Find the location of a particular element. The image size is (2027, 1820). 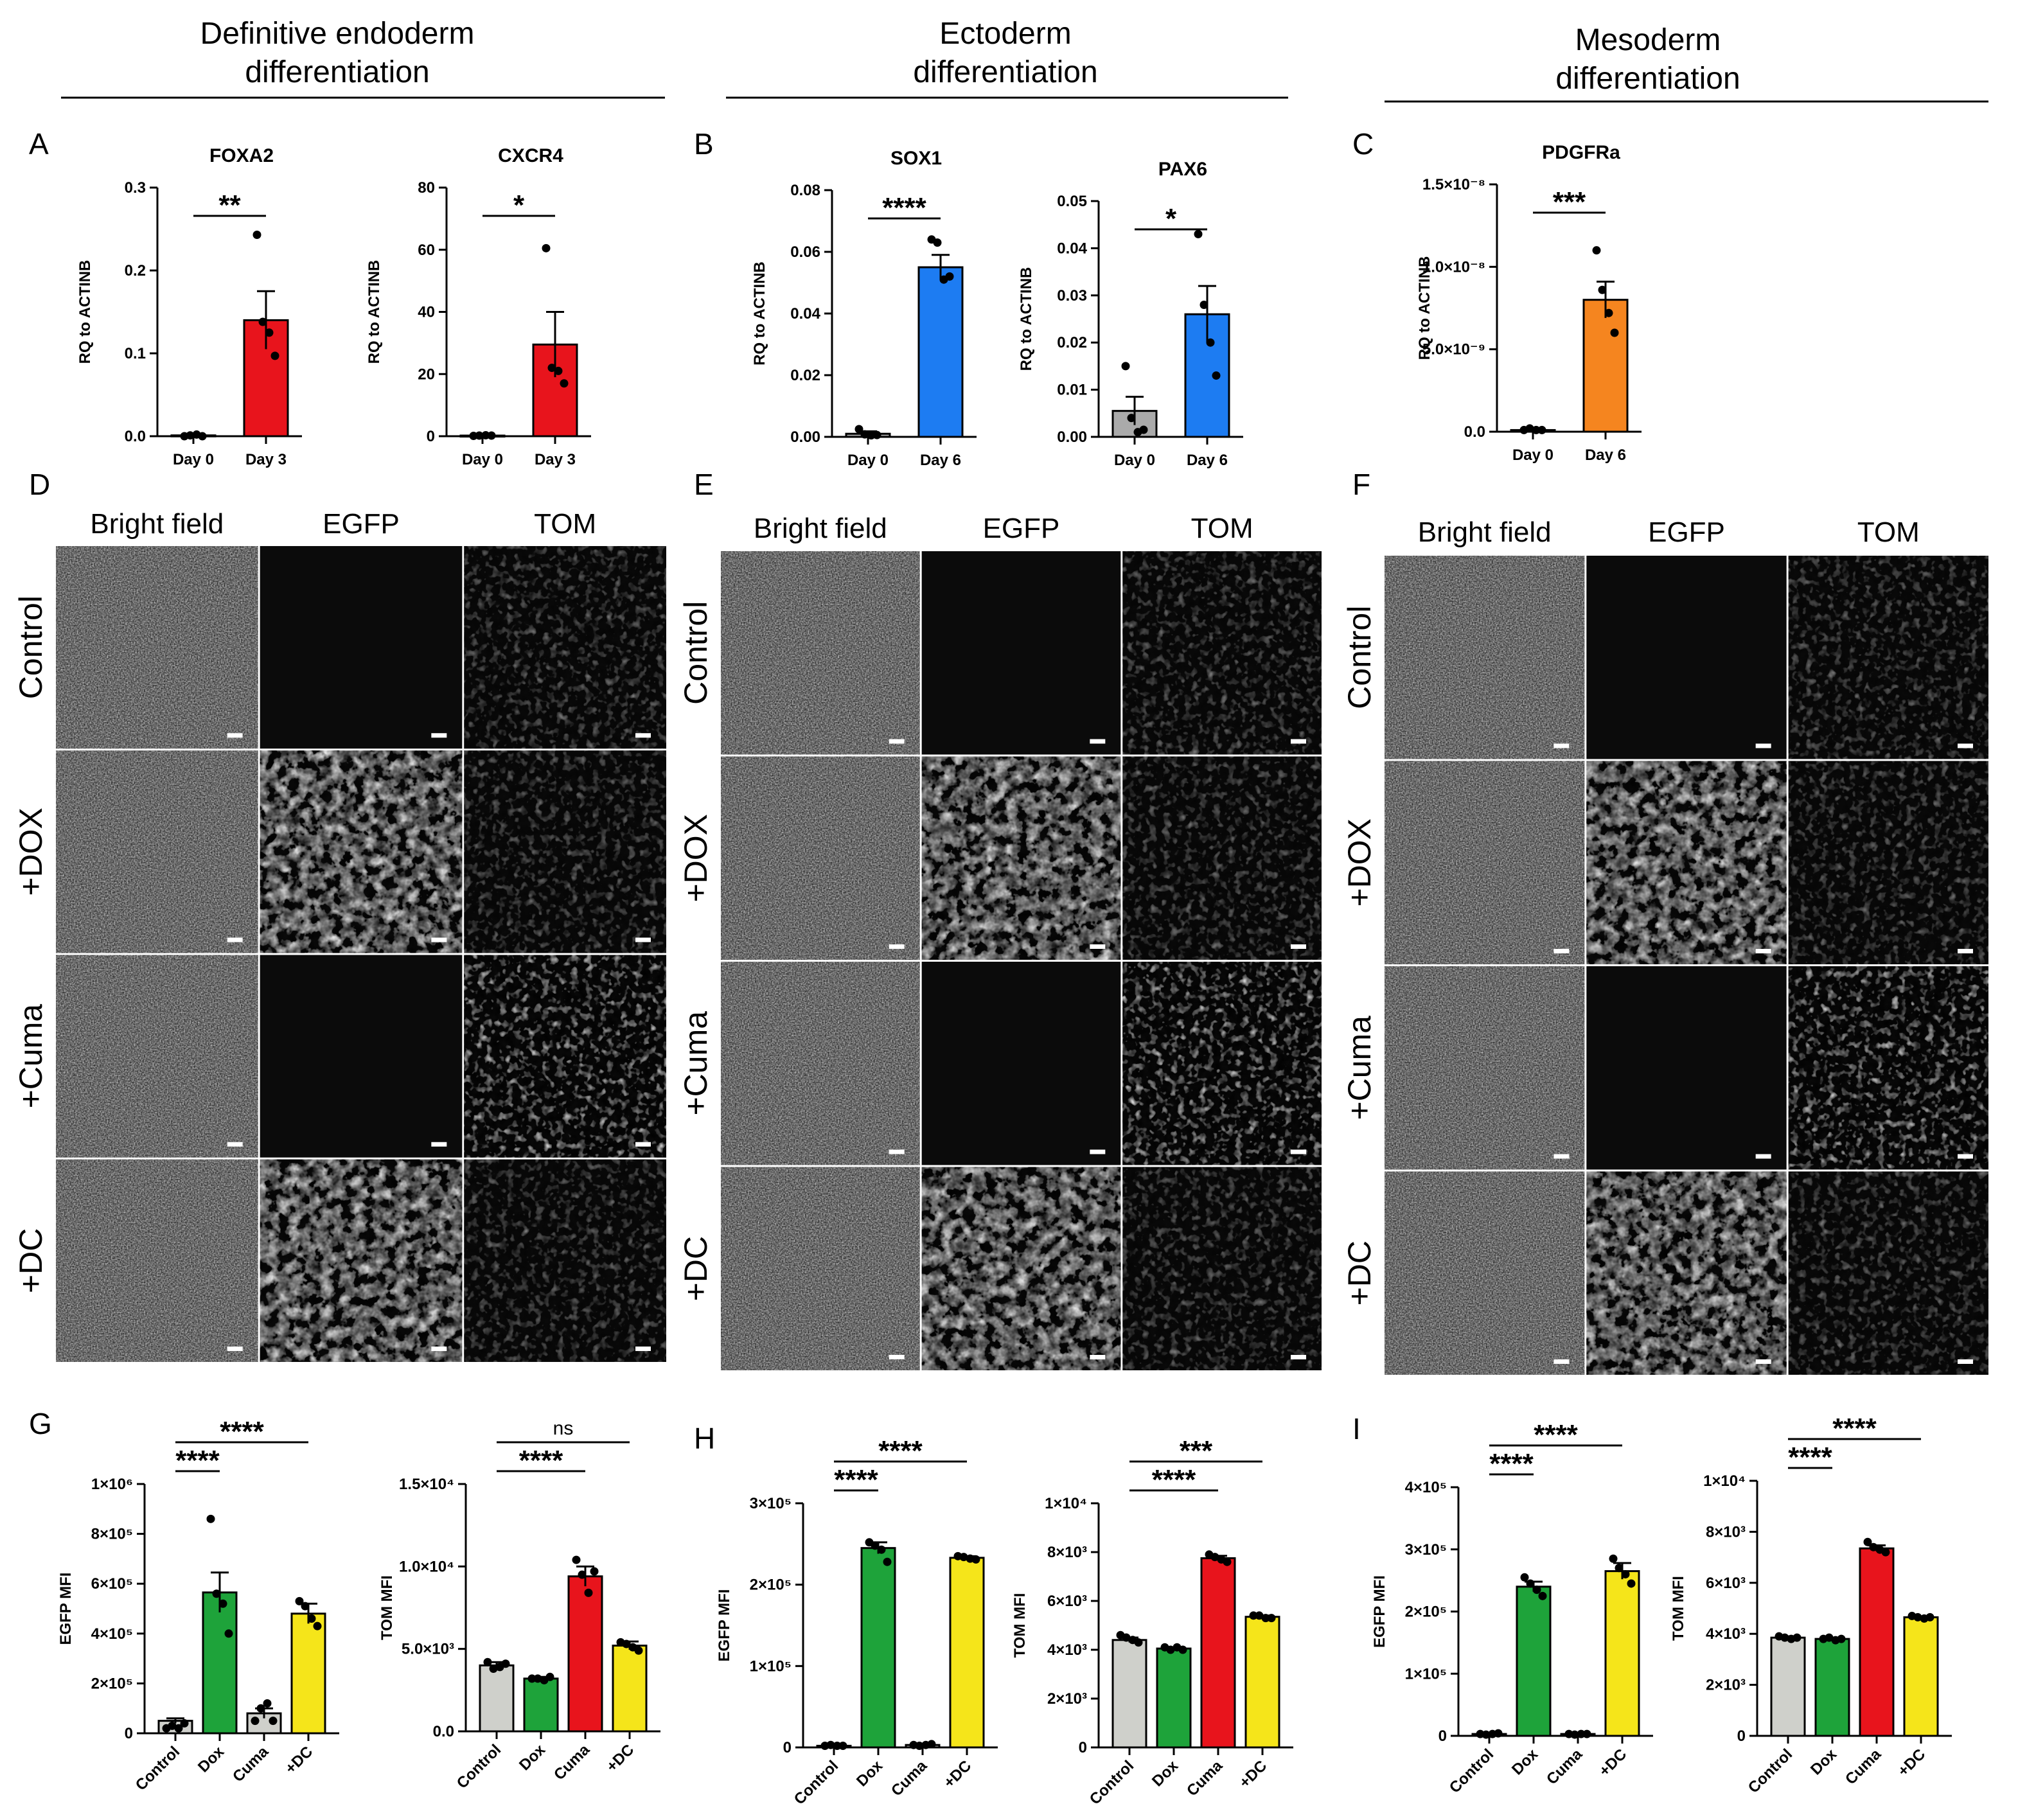

column-header: TOM is located at coordinates (565, 524).